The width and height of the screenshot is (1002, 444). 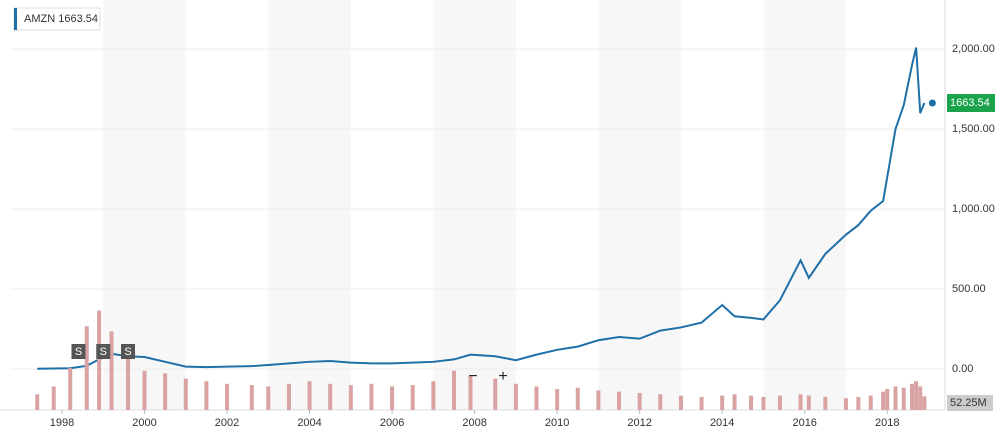 What do you see at coordinates (639, 423) in the screenshot?
I see `x-tick-label: 2012` at bounding box center [639, 423].